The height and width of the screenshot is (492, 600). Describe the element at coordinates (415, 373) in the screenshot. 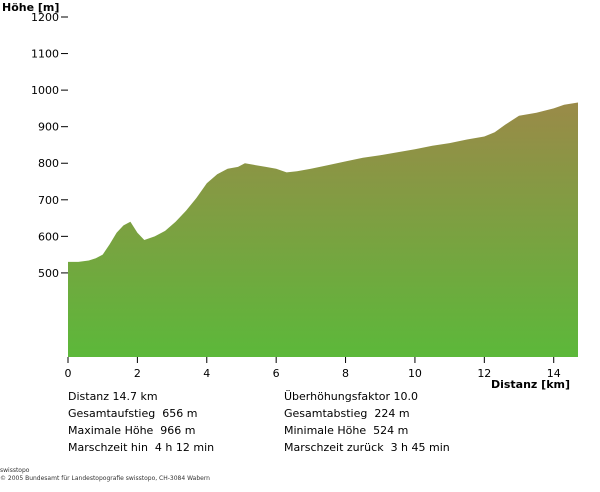

I see `x-tick-label: 10` at that location.